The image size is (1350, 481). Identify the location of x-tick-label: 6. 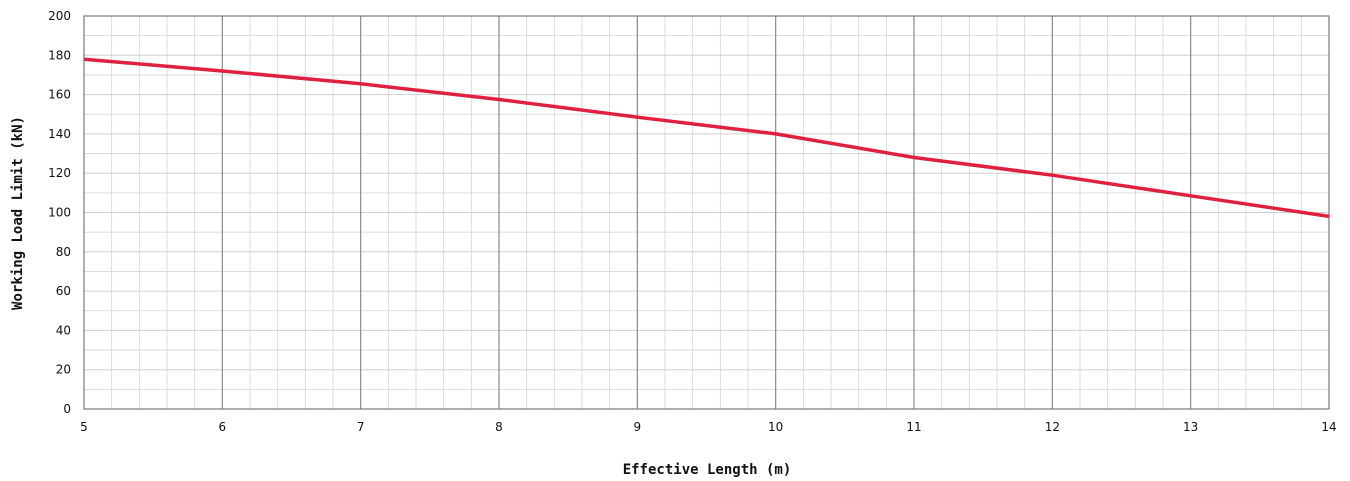
(223, 427).